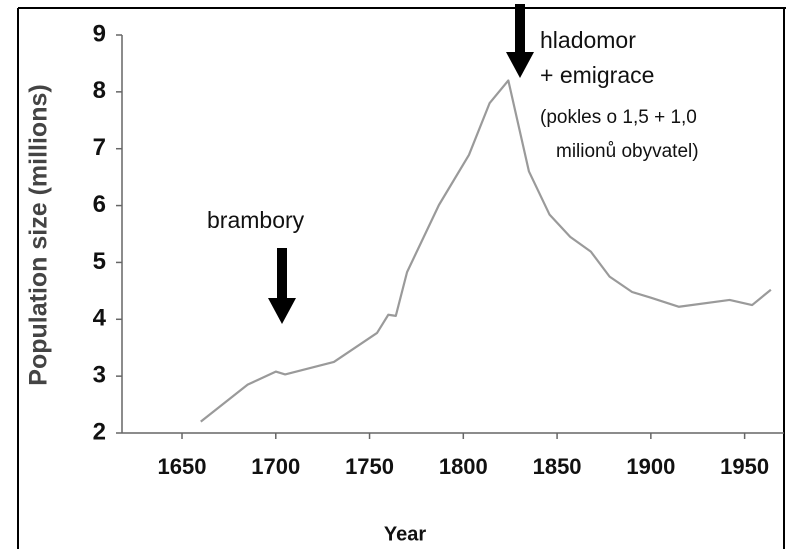 The height and width of the screenshot is (549, 786). Describe the element at coordinates (99, 431) in the screenshot. I see `y-tick-label: 2` at that location.